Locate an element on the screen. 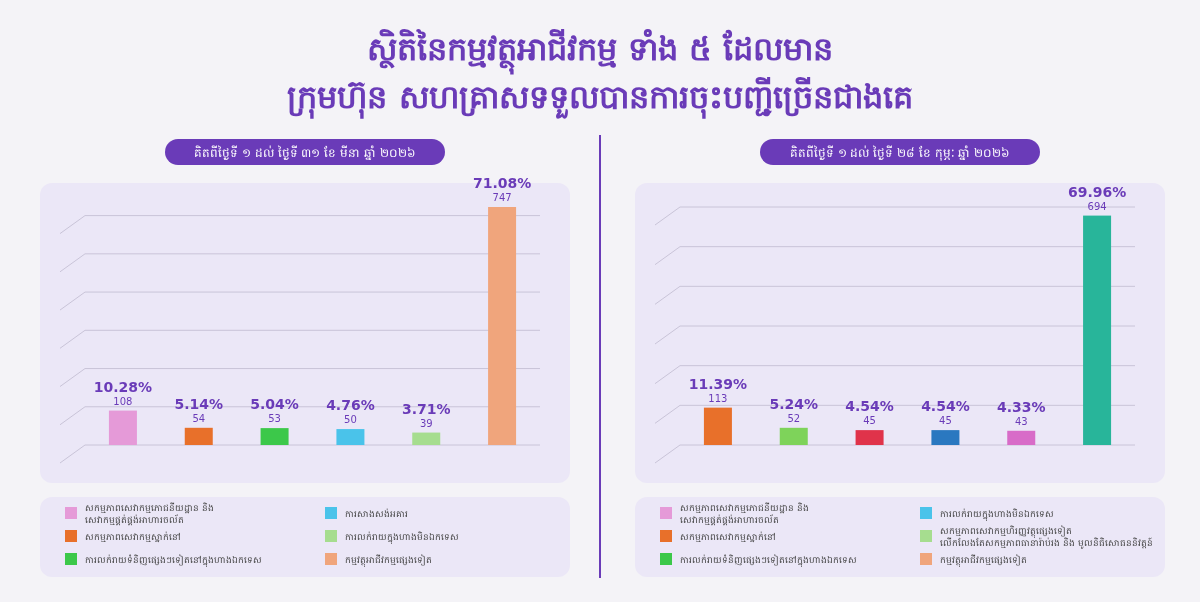 The image size is (1200, 602). data-label: 5.24% 52 is located at coordinates (794, 409).